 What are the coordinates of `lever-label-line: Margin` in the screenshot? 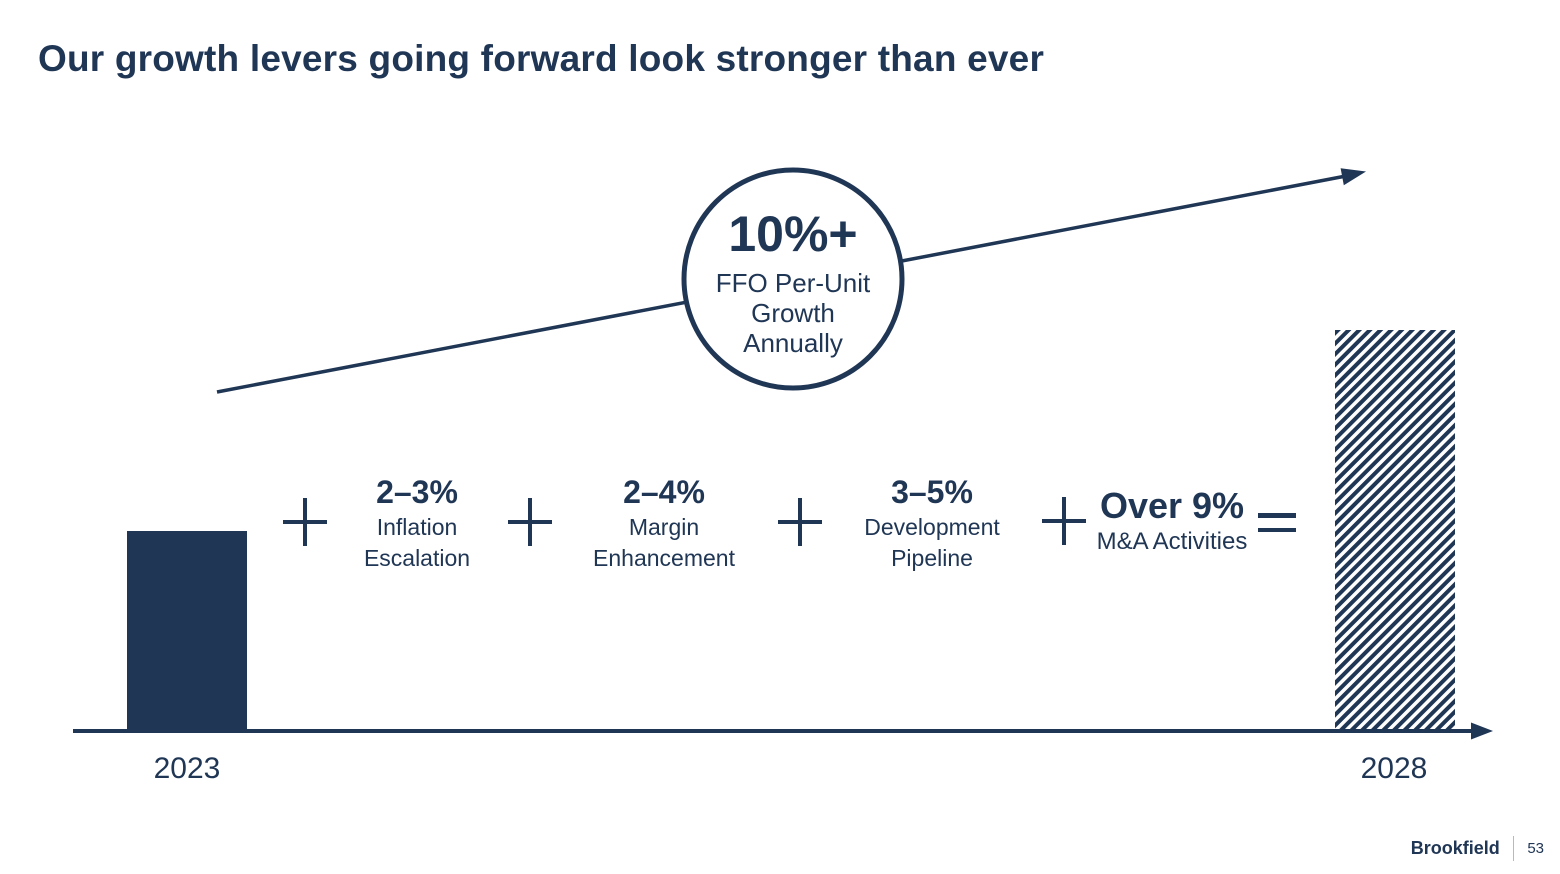 It's located at (664, 527).